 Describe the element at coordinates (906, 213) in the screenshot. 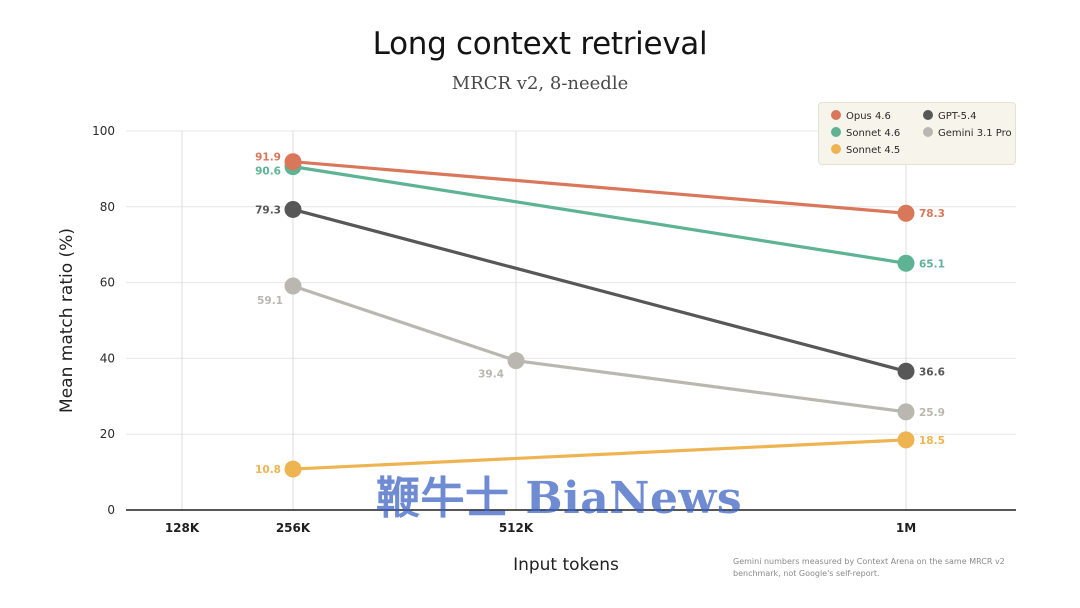

I see `data-point-opus-4-6-1m` at that location.